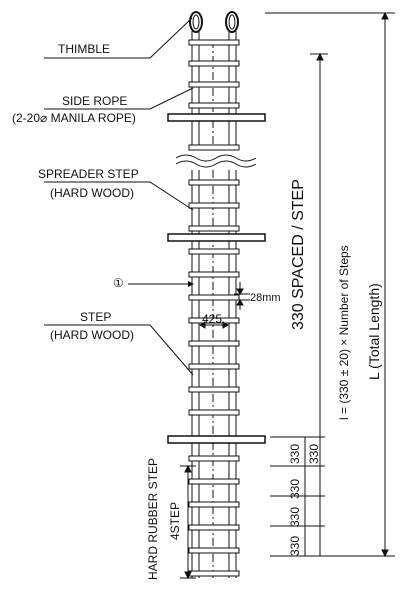  Describe the element at coordinates (196, 22) in the screenshot. I see `thimble-left-icon` at that location.